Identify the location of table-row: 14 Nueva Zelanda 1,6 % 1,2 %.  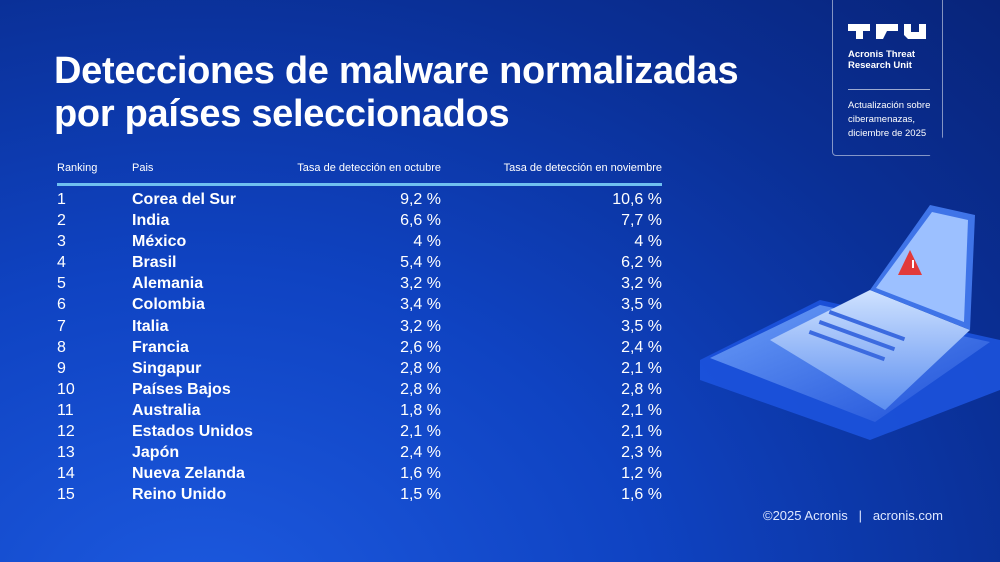
(359, 475).